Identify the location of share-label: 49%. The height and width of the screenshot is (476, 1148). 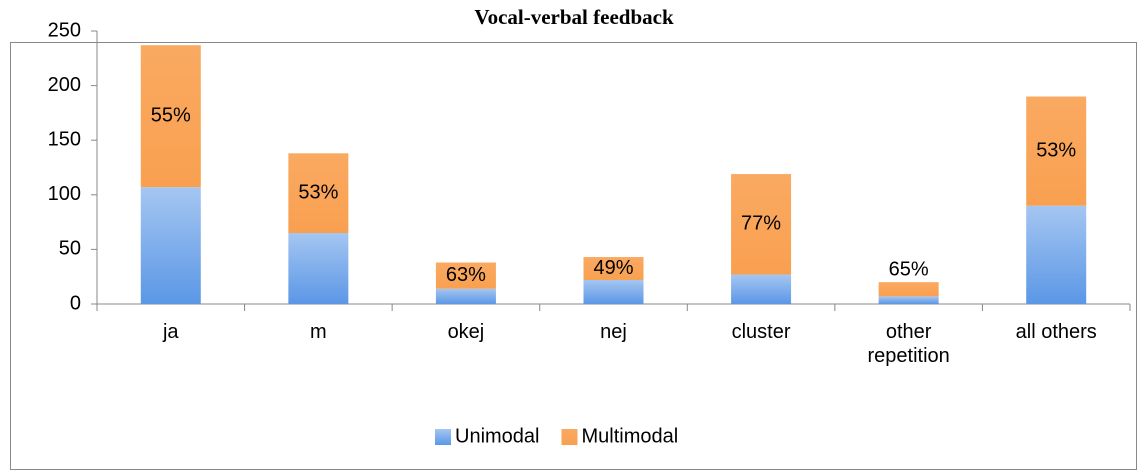
(613, 268).